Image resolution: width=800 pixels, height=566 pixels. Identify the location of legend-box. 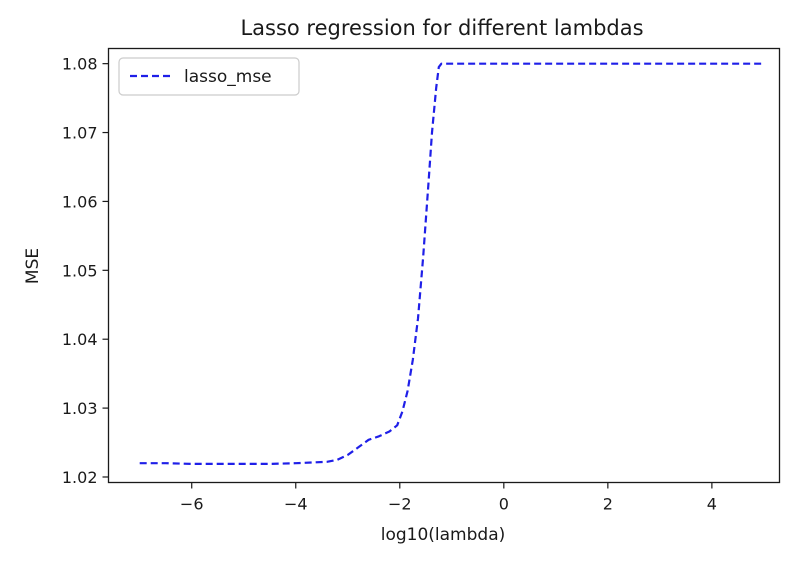
(209, 76).